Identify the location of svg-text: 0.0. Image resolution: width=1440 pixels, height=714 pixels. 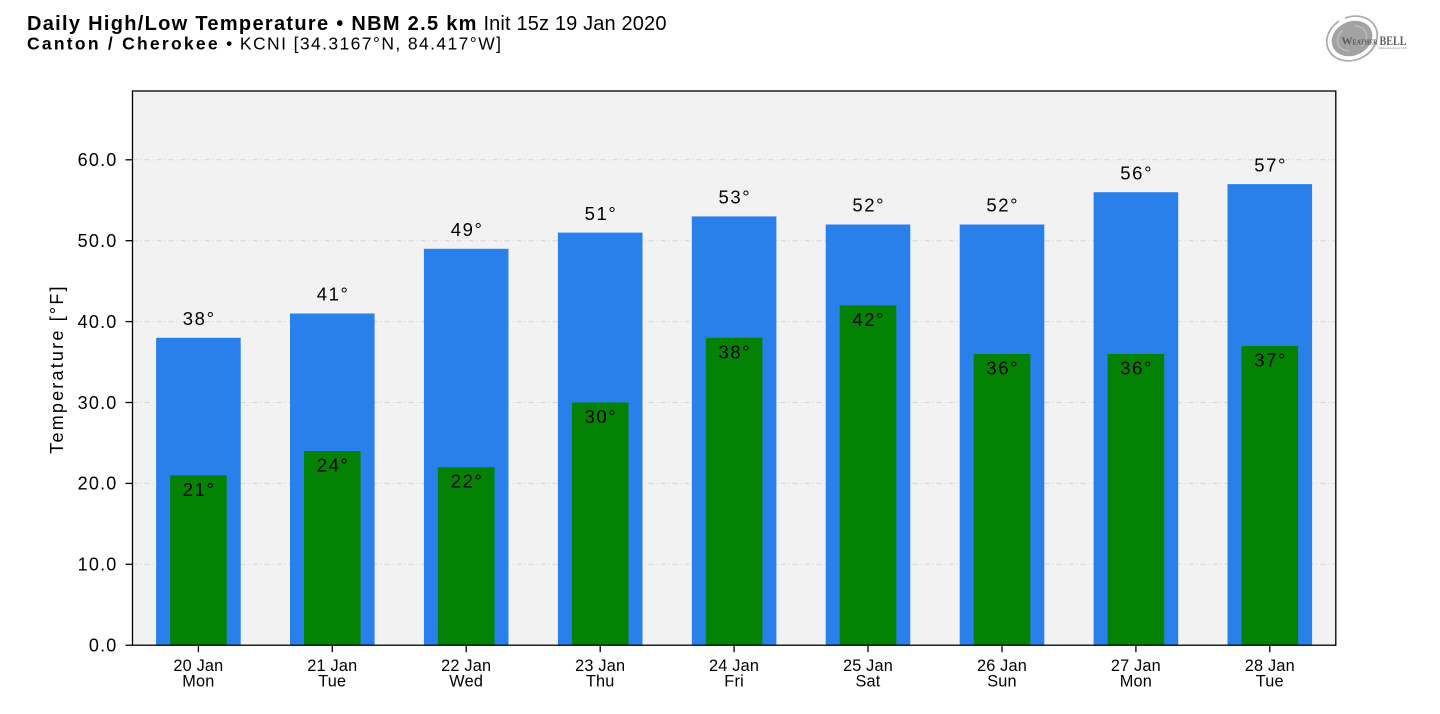
(103, 646).